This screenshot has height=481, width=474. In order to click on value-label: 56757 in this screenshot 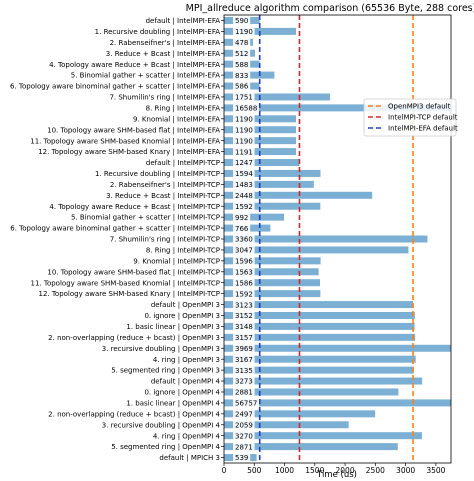, I will do `click(246, 404)`.